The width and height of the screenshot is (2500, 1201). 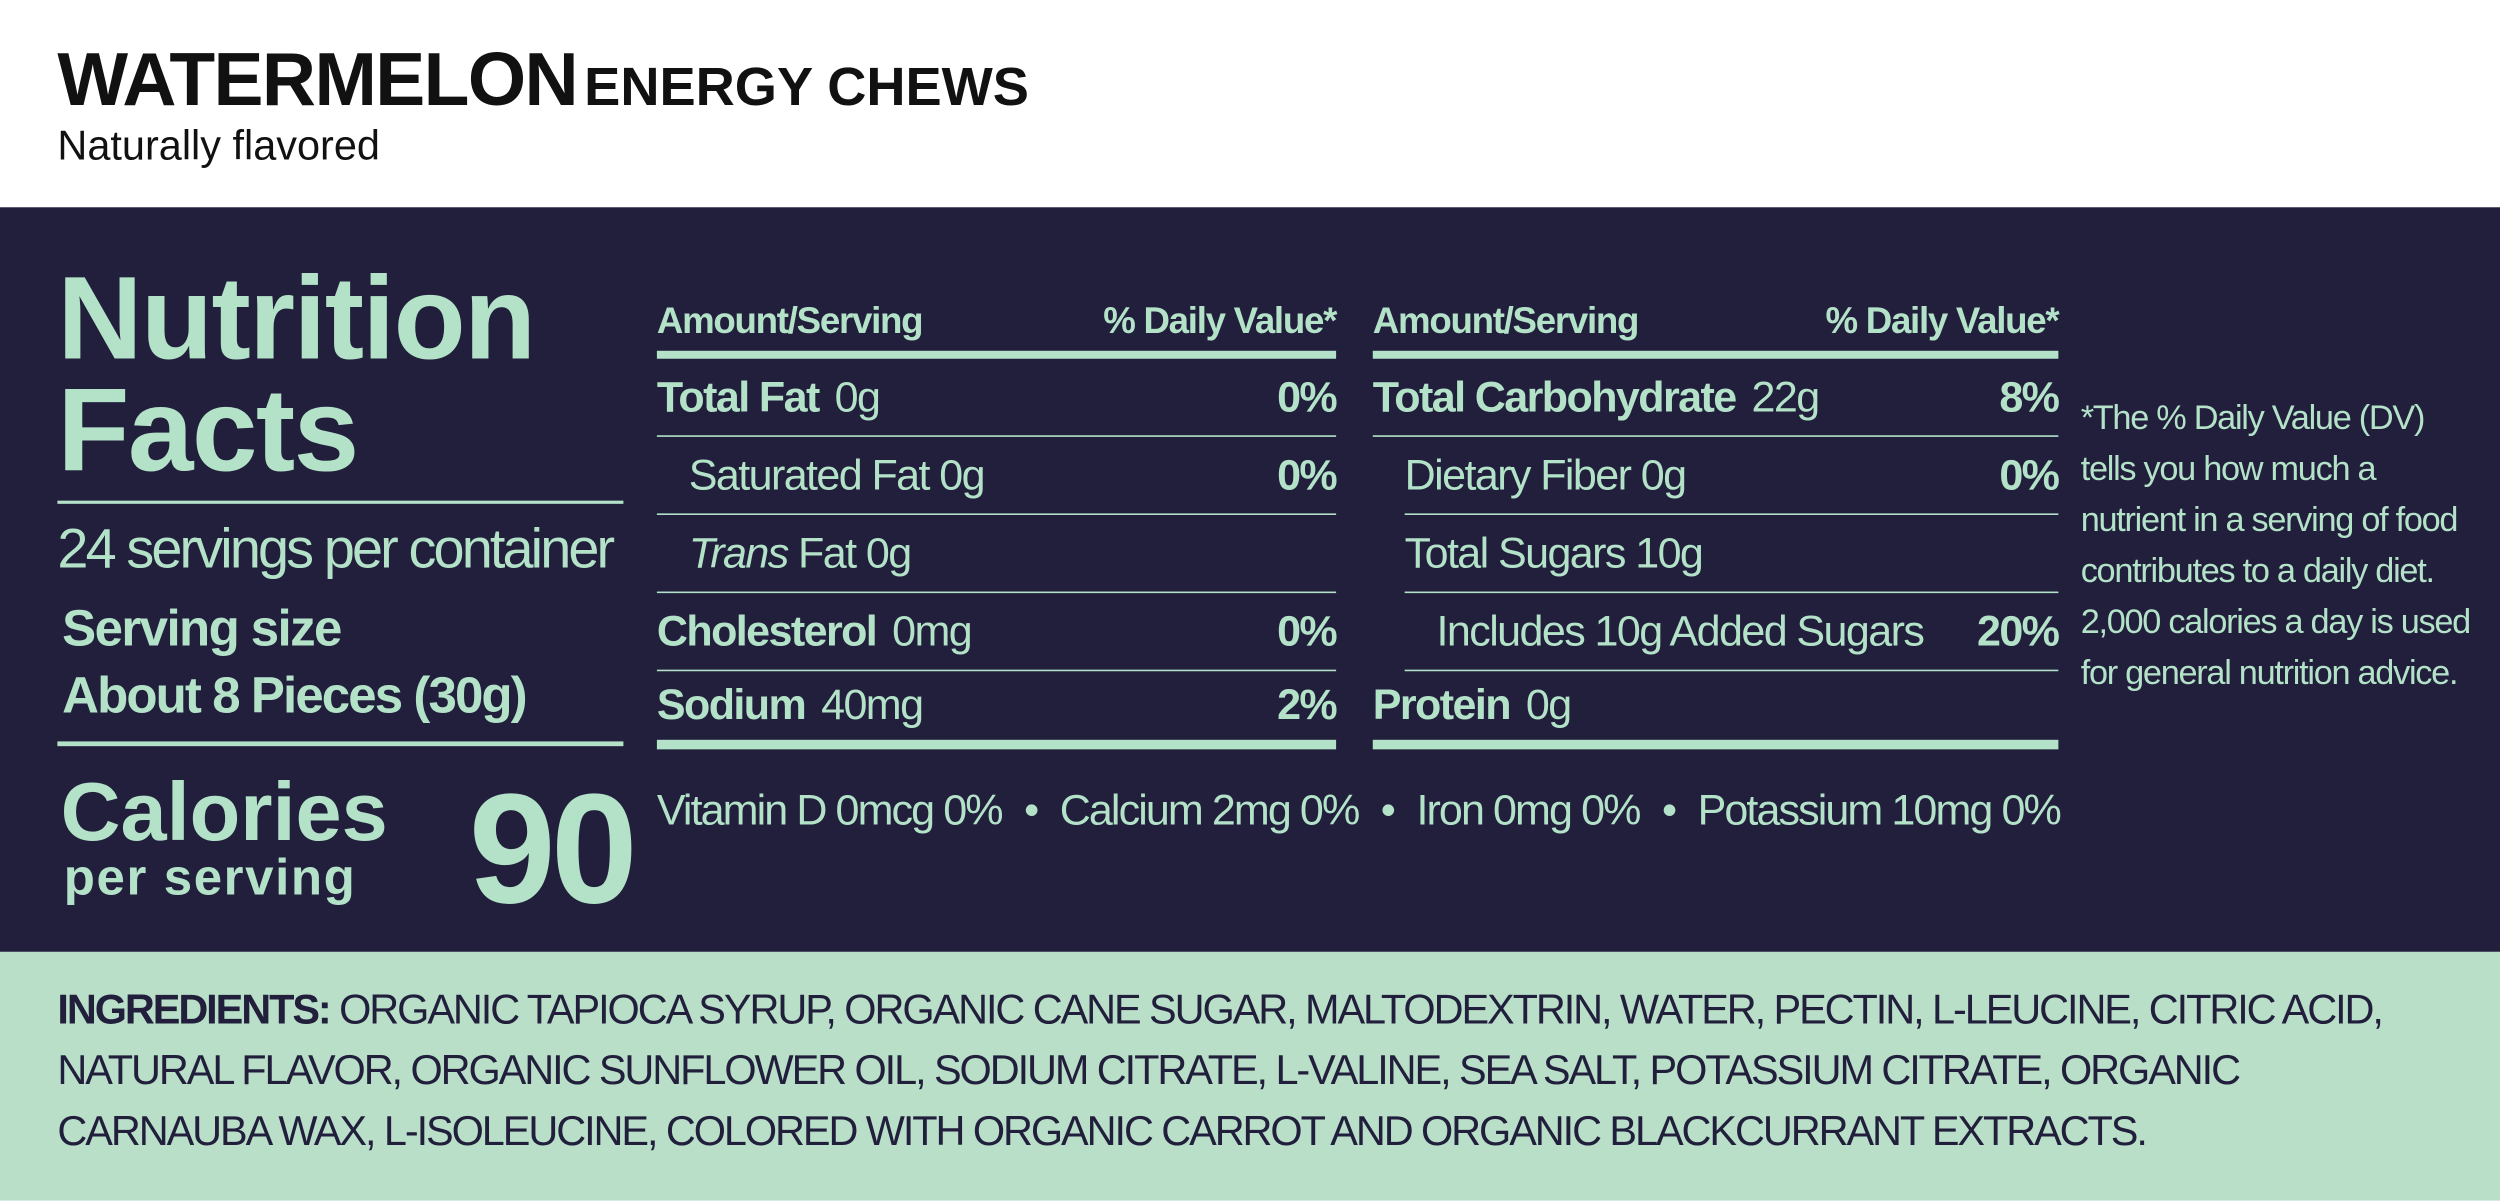 I want to click on ingredients-label: INGREDIENTS:, so click(x=194, y=1009).